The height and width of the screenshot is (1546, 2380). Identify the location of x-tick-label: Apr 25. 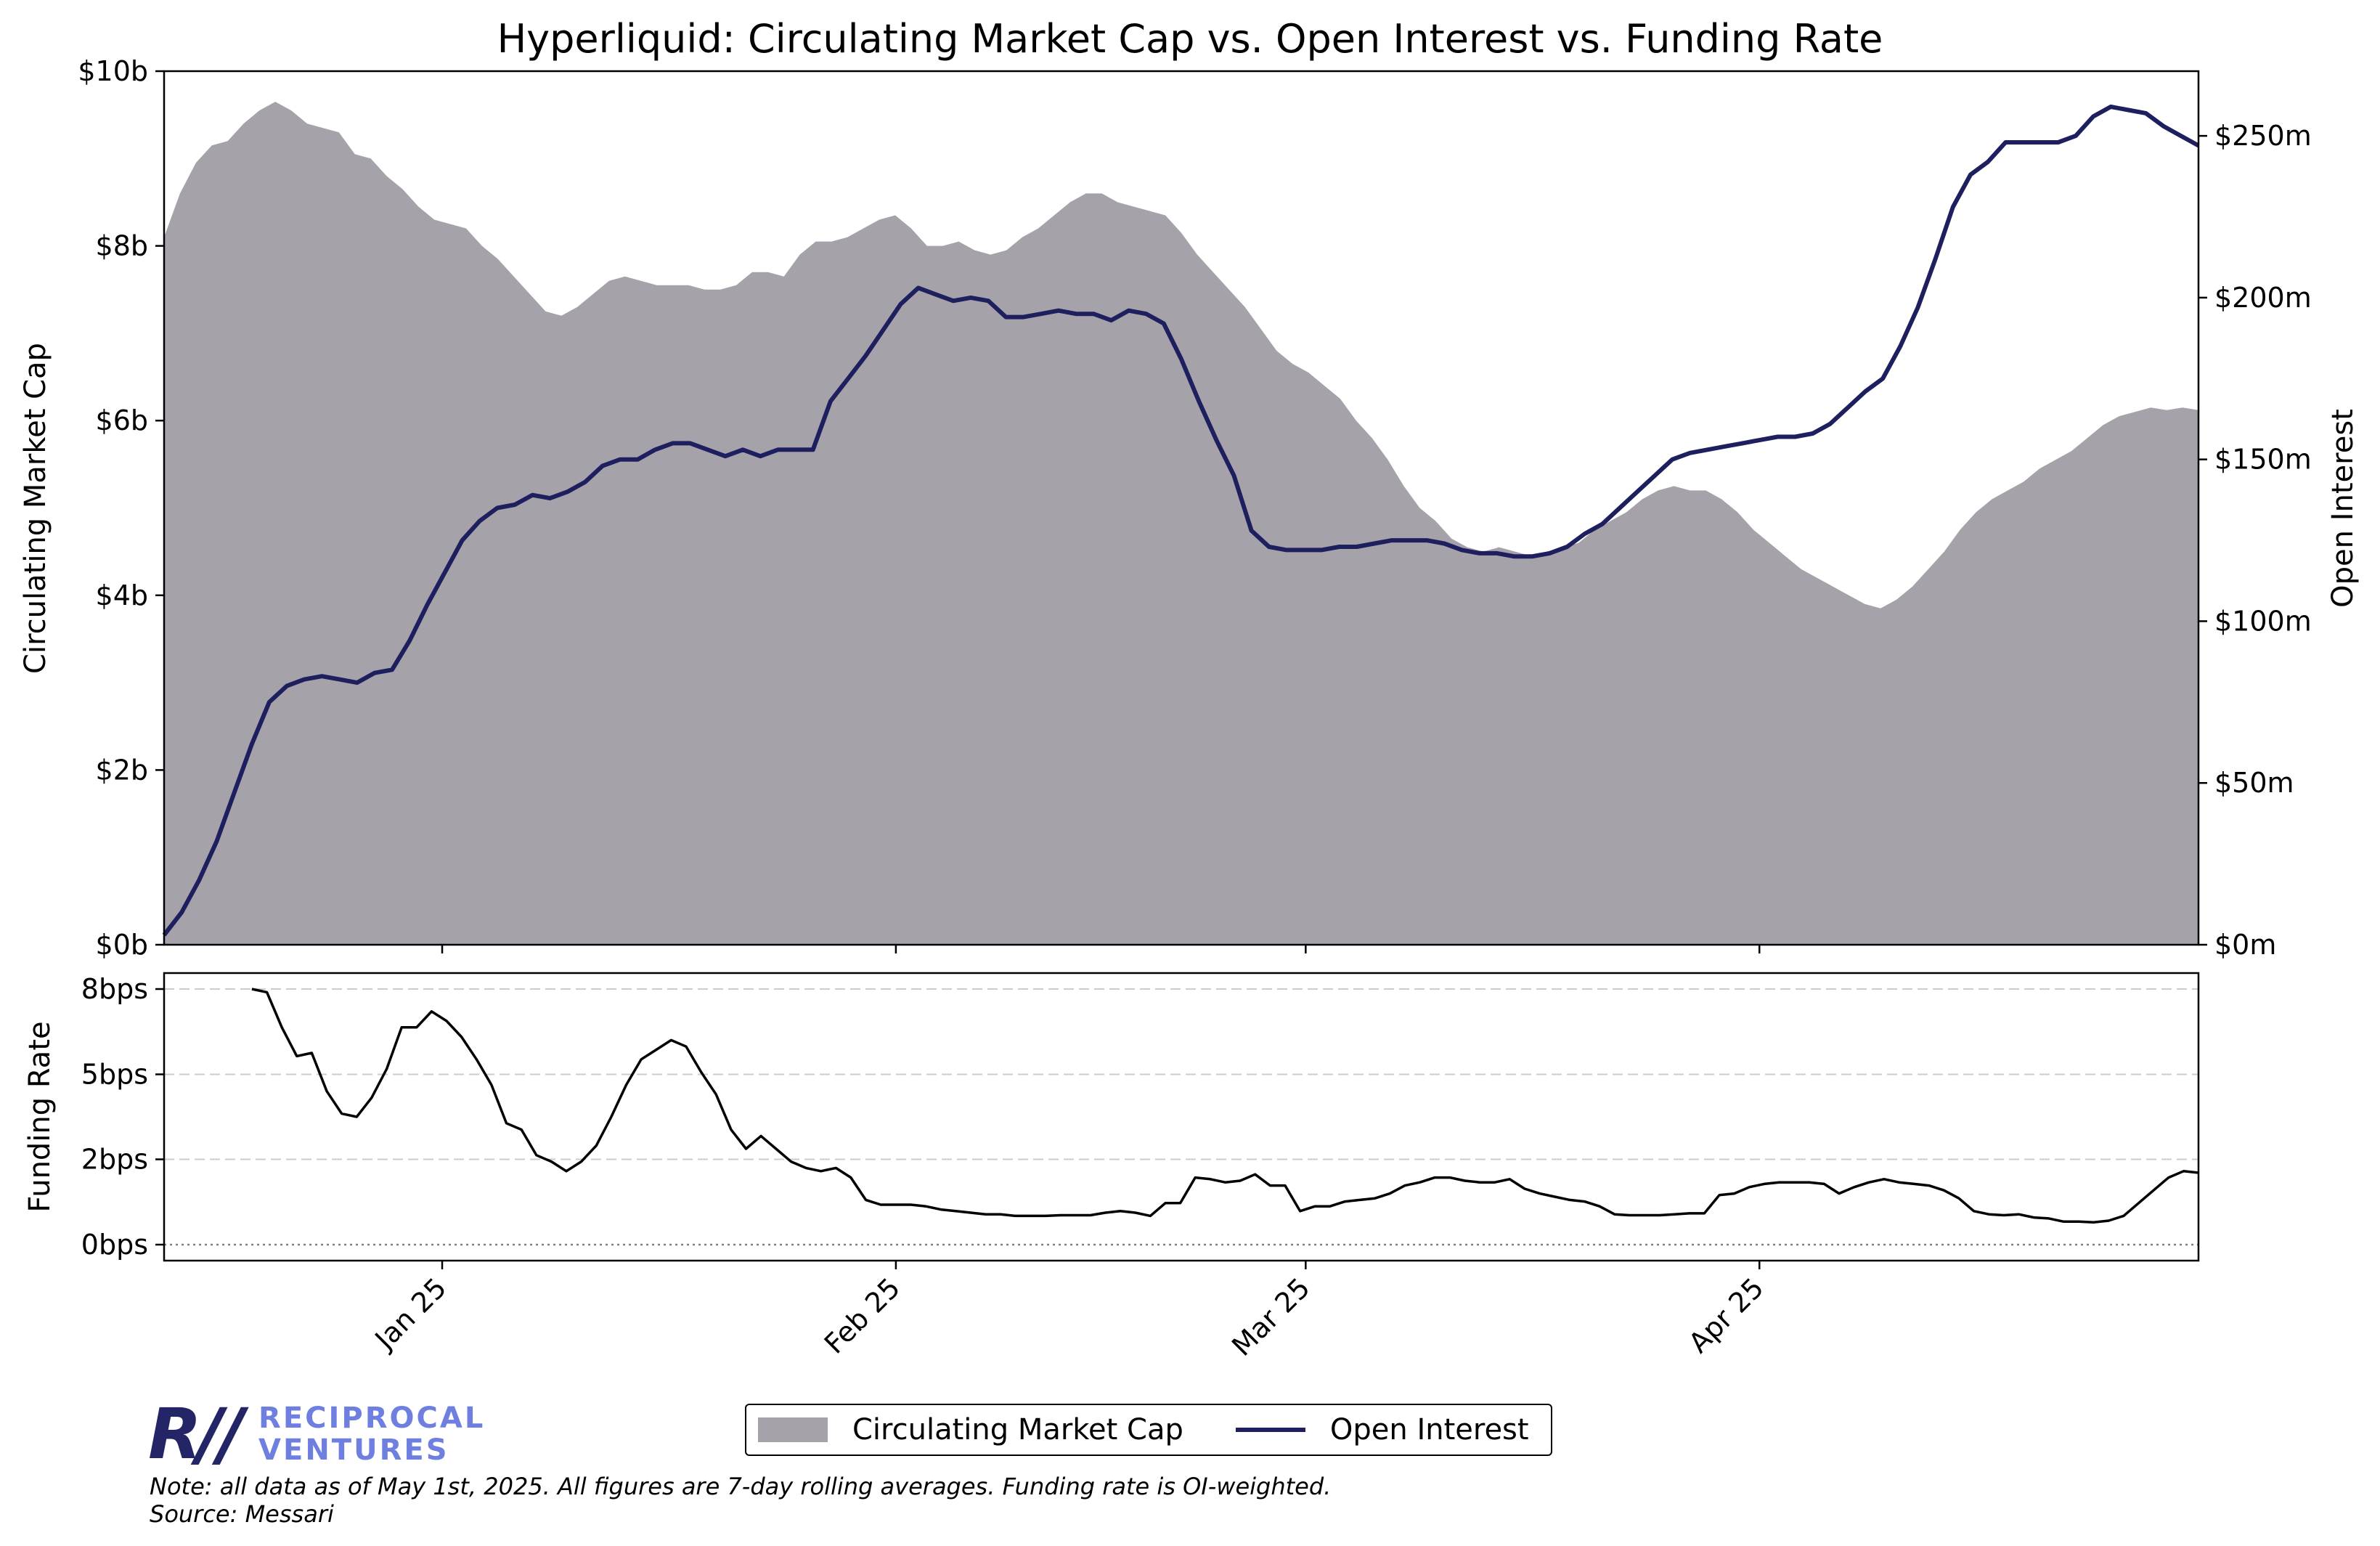
(1726, 1315).